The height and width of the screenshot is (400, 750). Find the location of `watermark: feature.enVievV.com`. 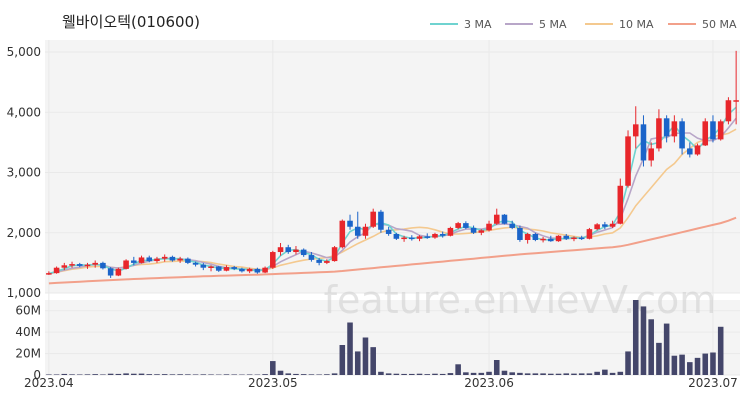

watermark: feature.enVievV.com is located at coordinates (520, 300).